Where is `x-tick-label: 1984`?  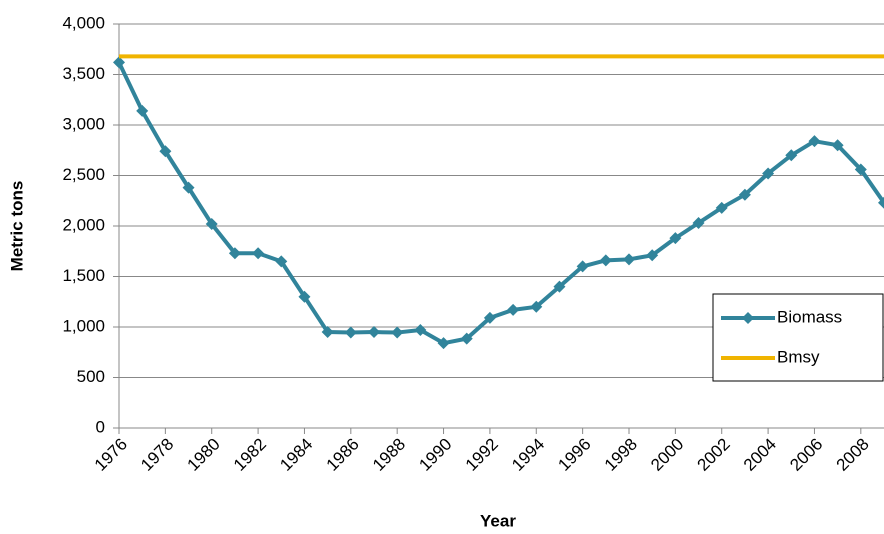
x-tick-label: 1984 is located at coordinates (296, 455).